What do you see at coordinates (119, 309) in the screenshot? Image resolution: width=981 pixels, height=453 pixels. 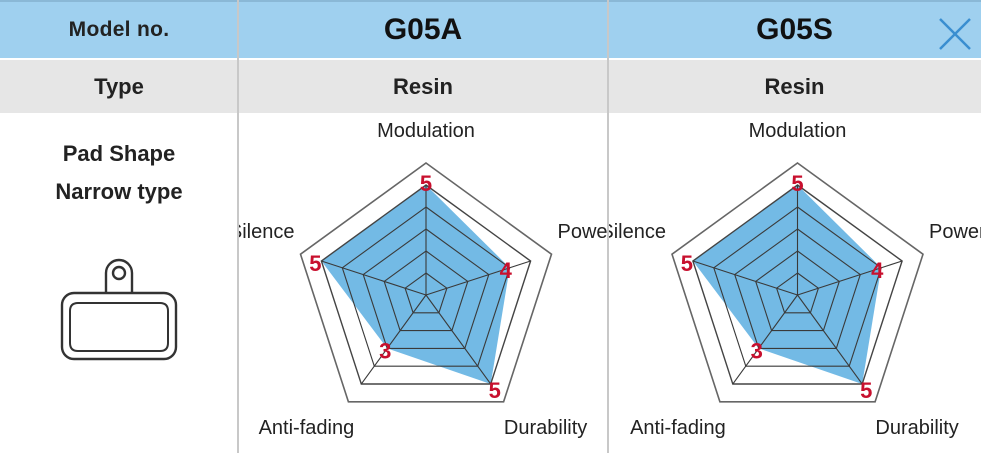 I see `brake-pad-icon` at bounding box center [119, 309].